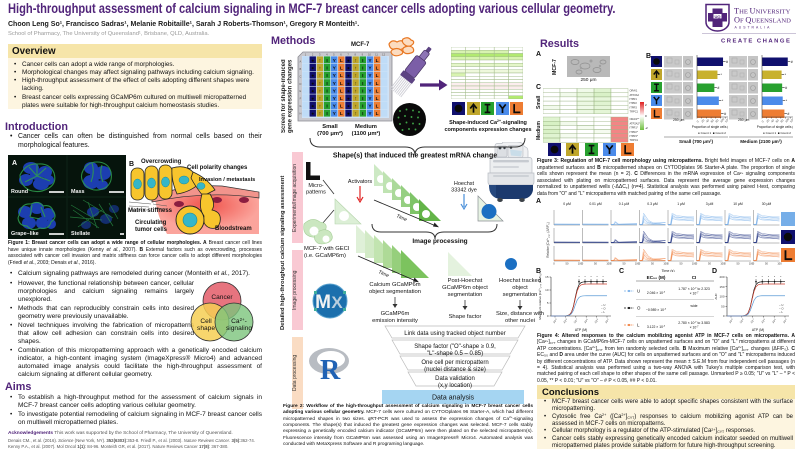  I want to click on svg-text: Relative [Ca2+CYT (ΔF/F₀), so click(548, 240).